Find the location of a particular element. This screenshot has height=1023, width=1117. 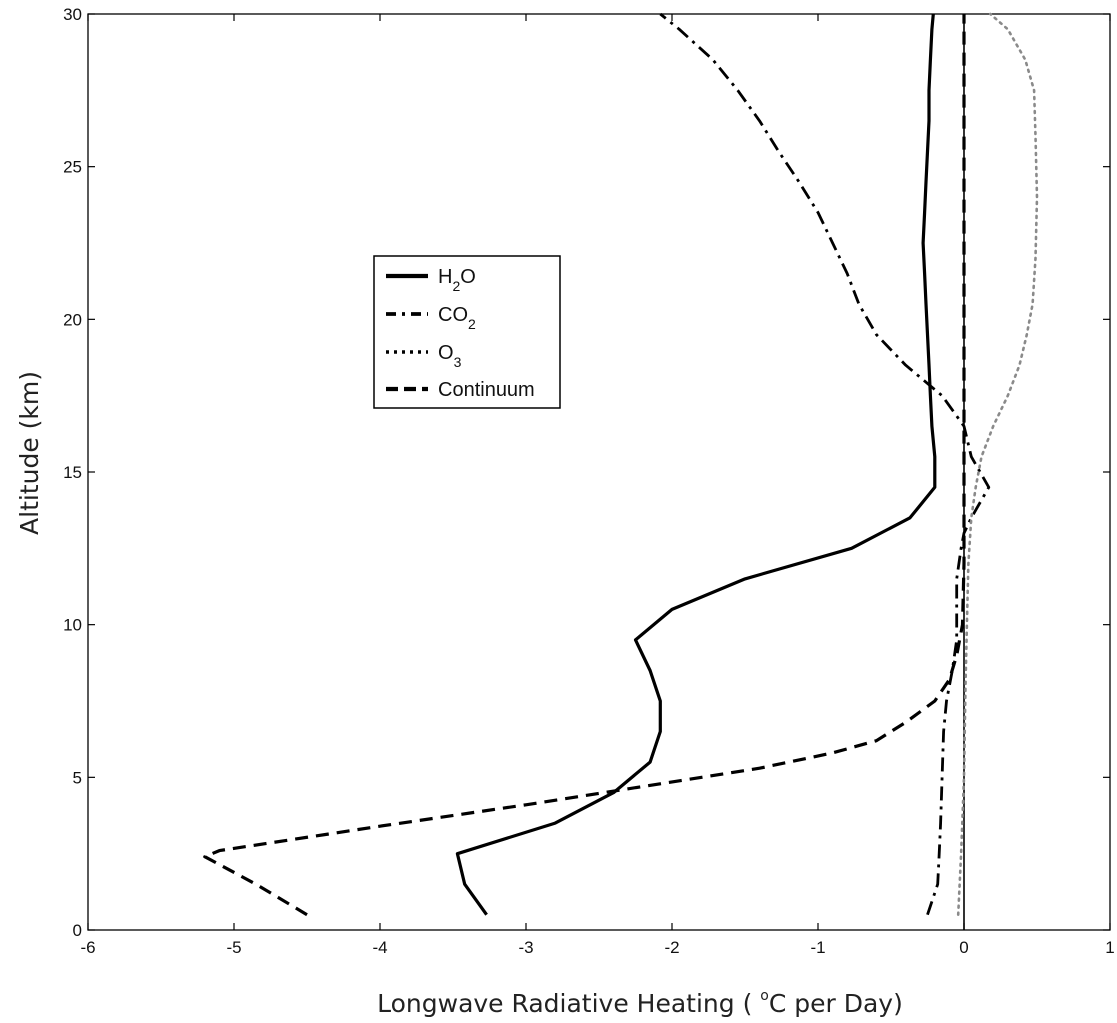

y-tick-label: 10 is located at coordinates (72, 625).